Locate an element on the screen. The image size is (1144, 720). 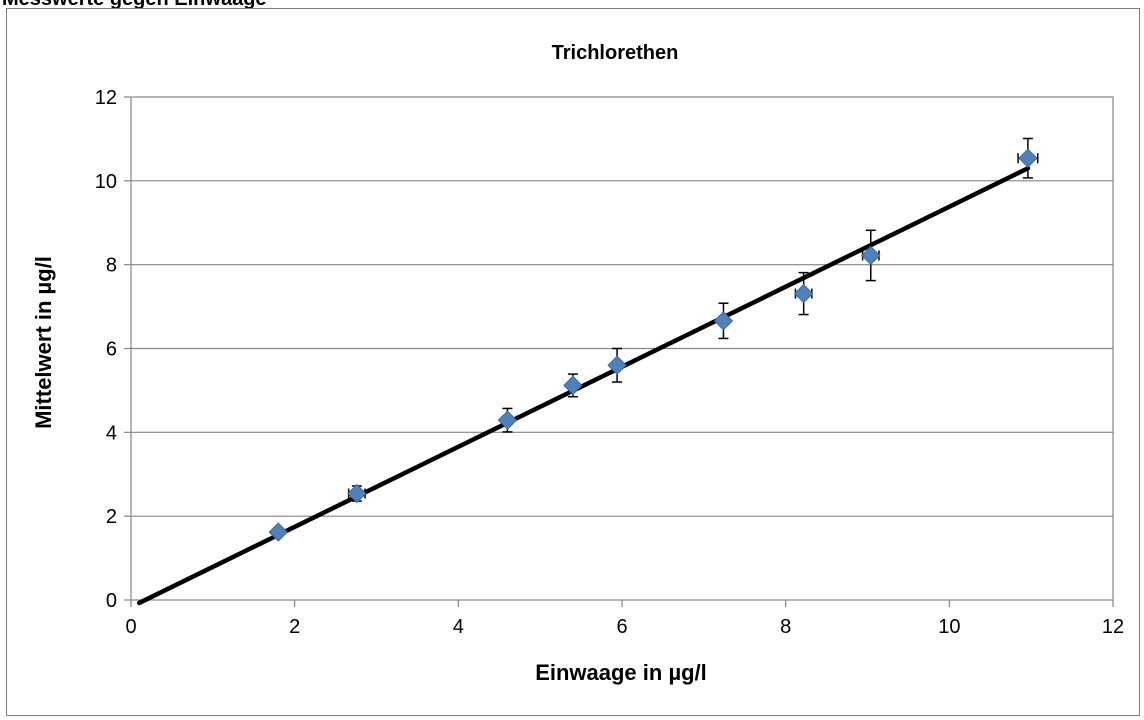
x-axis-ticks: 0 2 4 6 8 10 12 is located at coordinates (624, 619).